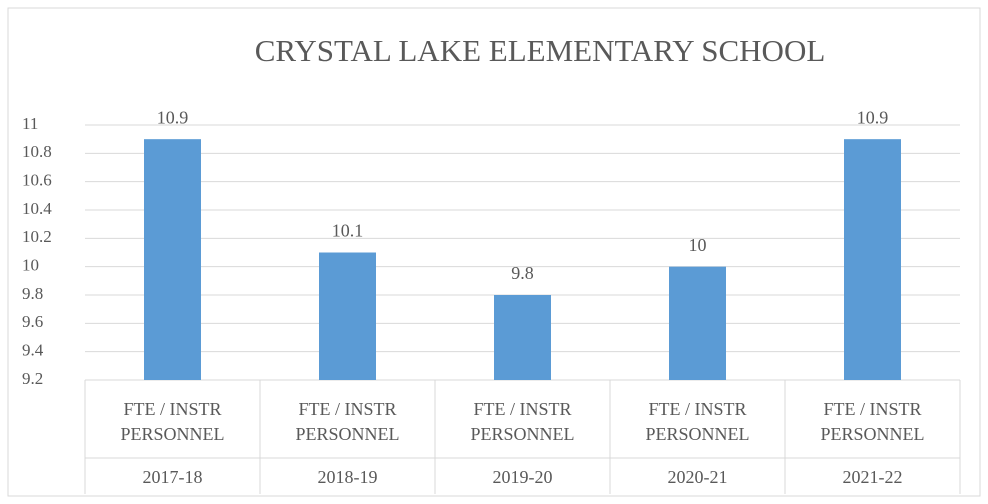  Describe the element at coordinates (522, 273) in the screenshot. I see `data-label: 9.8` at that location.